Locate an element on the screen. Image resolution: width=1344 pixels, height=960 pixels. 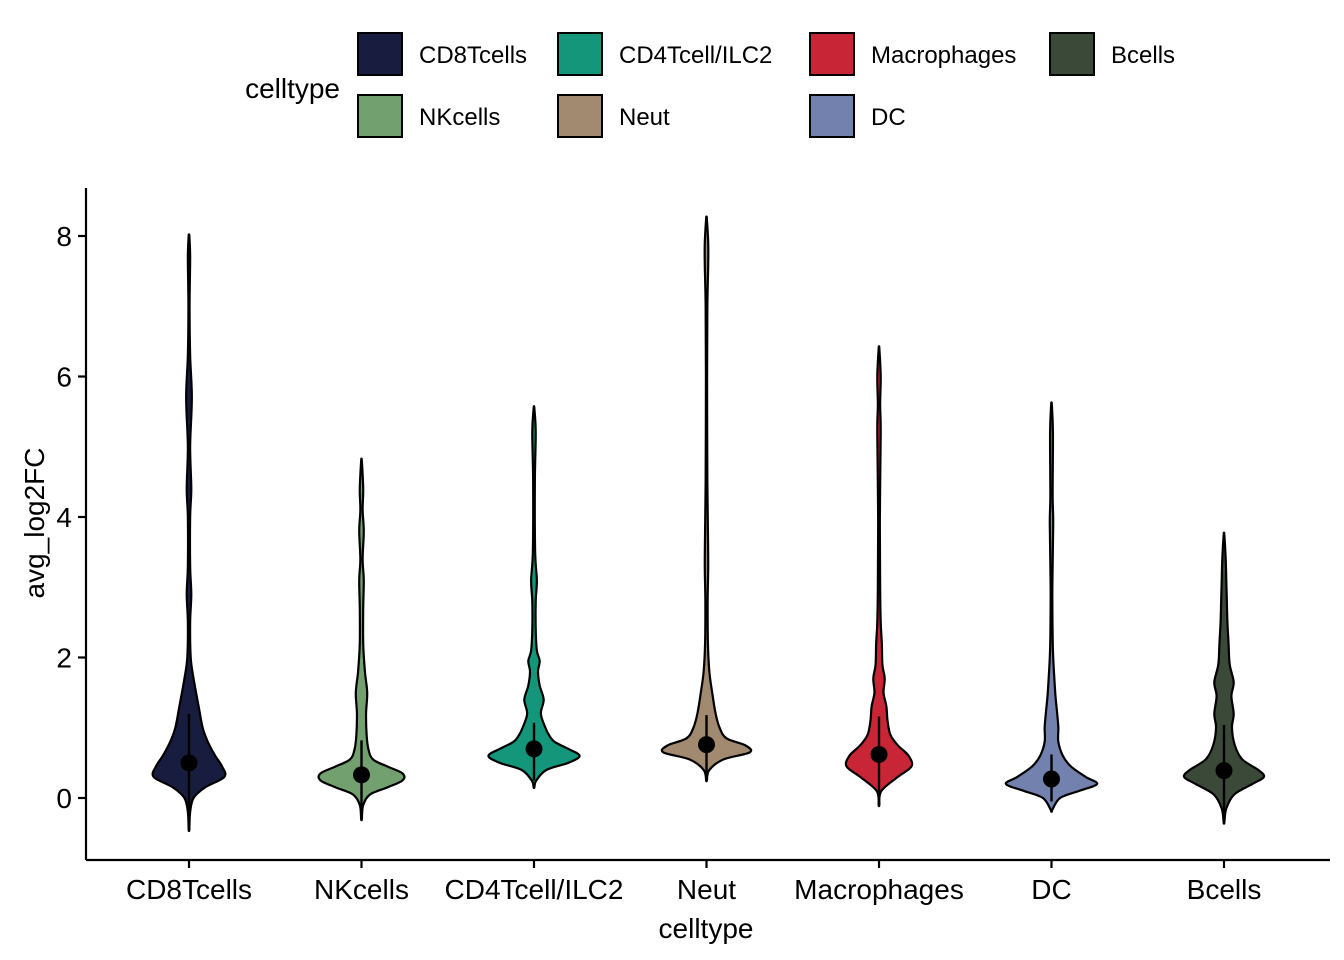
legend-item-cd8tcells: CD8Tcells is located at coordinates (442, 54).